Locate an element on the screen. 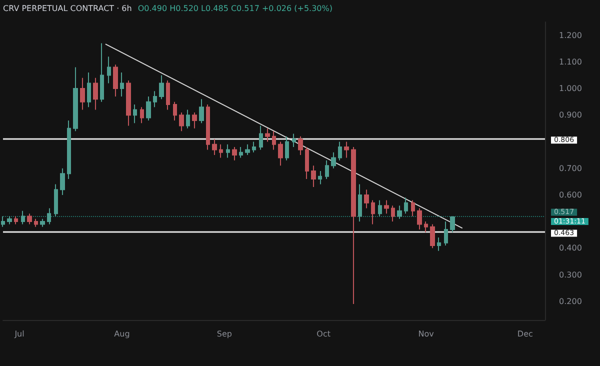 Image resolution: width=600 pixels, height=366 pixels. text: O0.490 H0.520 L0.485 C0.517 +0.026 (+5.30%) is located at coordinates (235, 8).